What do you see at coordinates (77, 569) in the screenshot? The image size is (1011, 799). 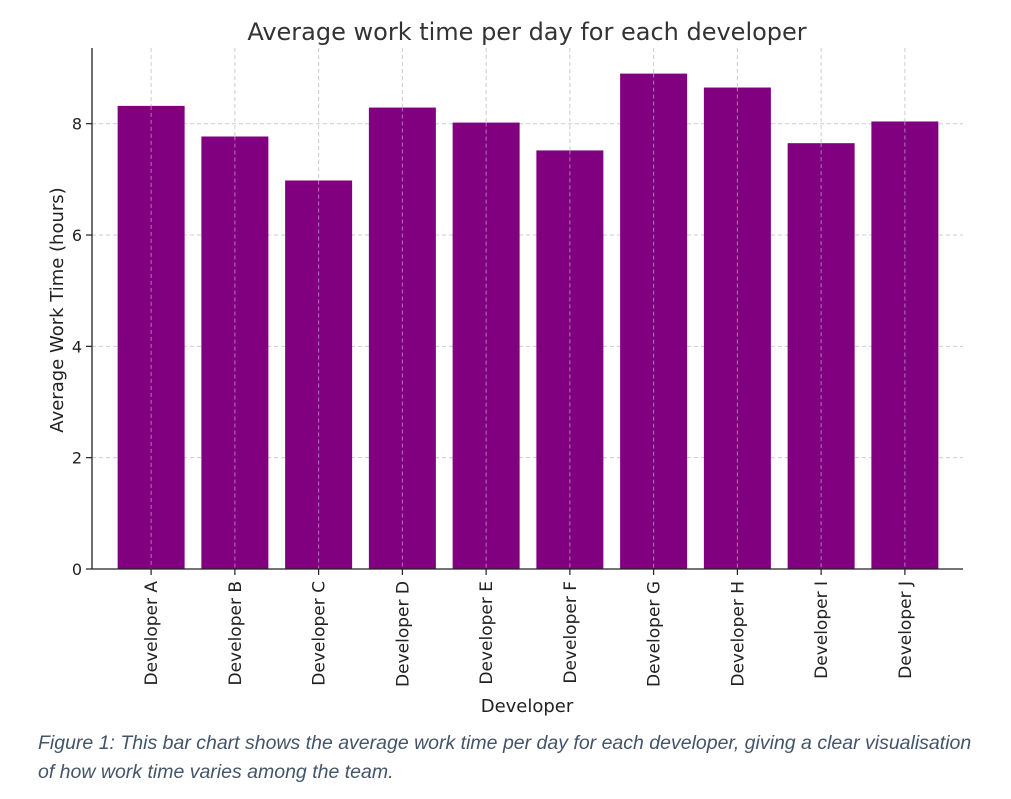 I see `y-tick-label: 0` at bounding box center [77, 569].